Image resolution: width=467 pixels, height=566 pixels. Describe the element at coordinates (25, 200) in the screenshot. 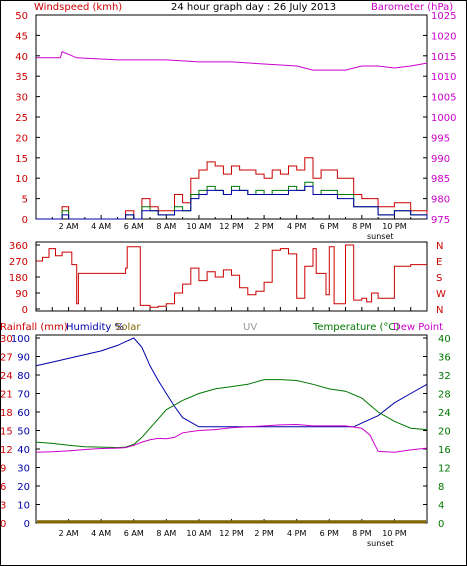

I see `wind-y-tick-label: 5` at that location.